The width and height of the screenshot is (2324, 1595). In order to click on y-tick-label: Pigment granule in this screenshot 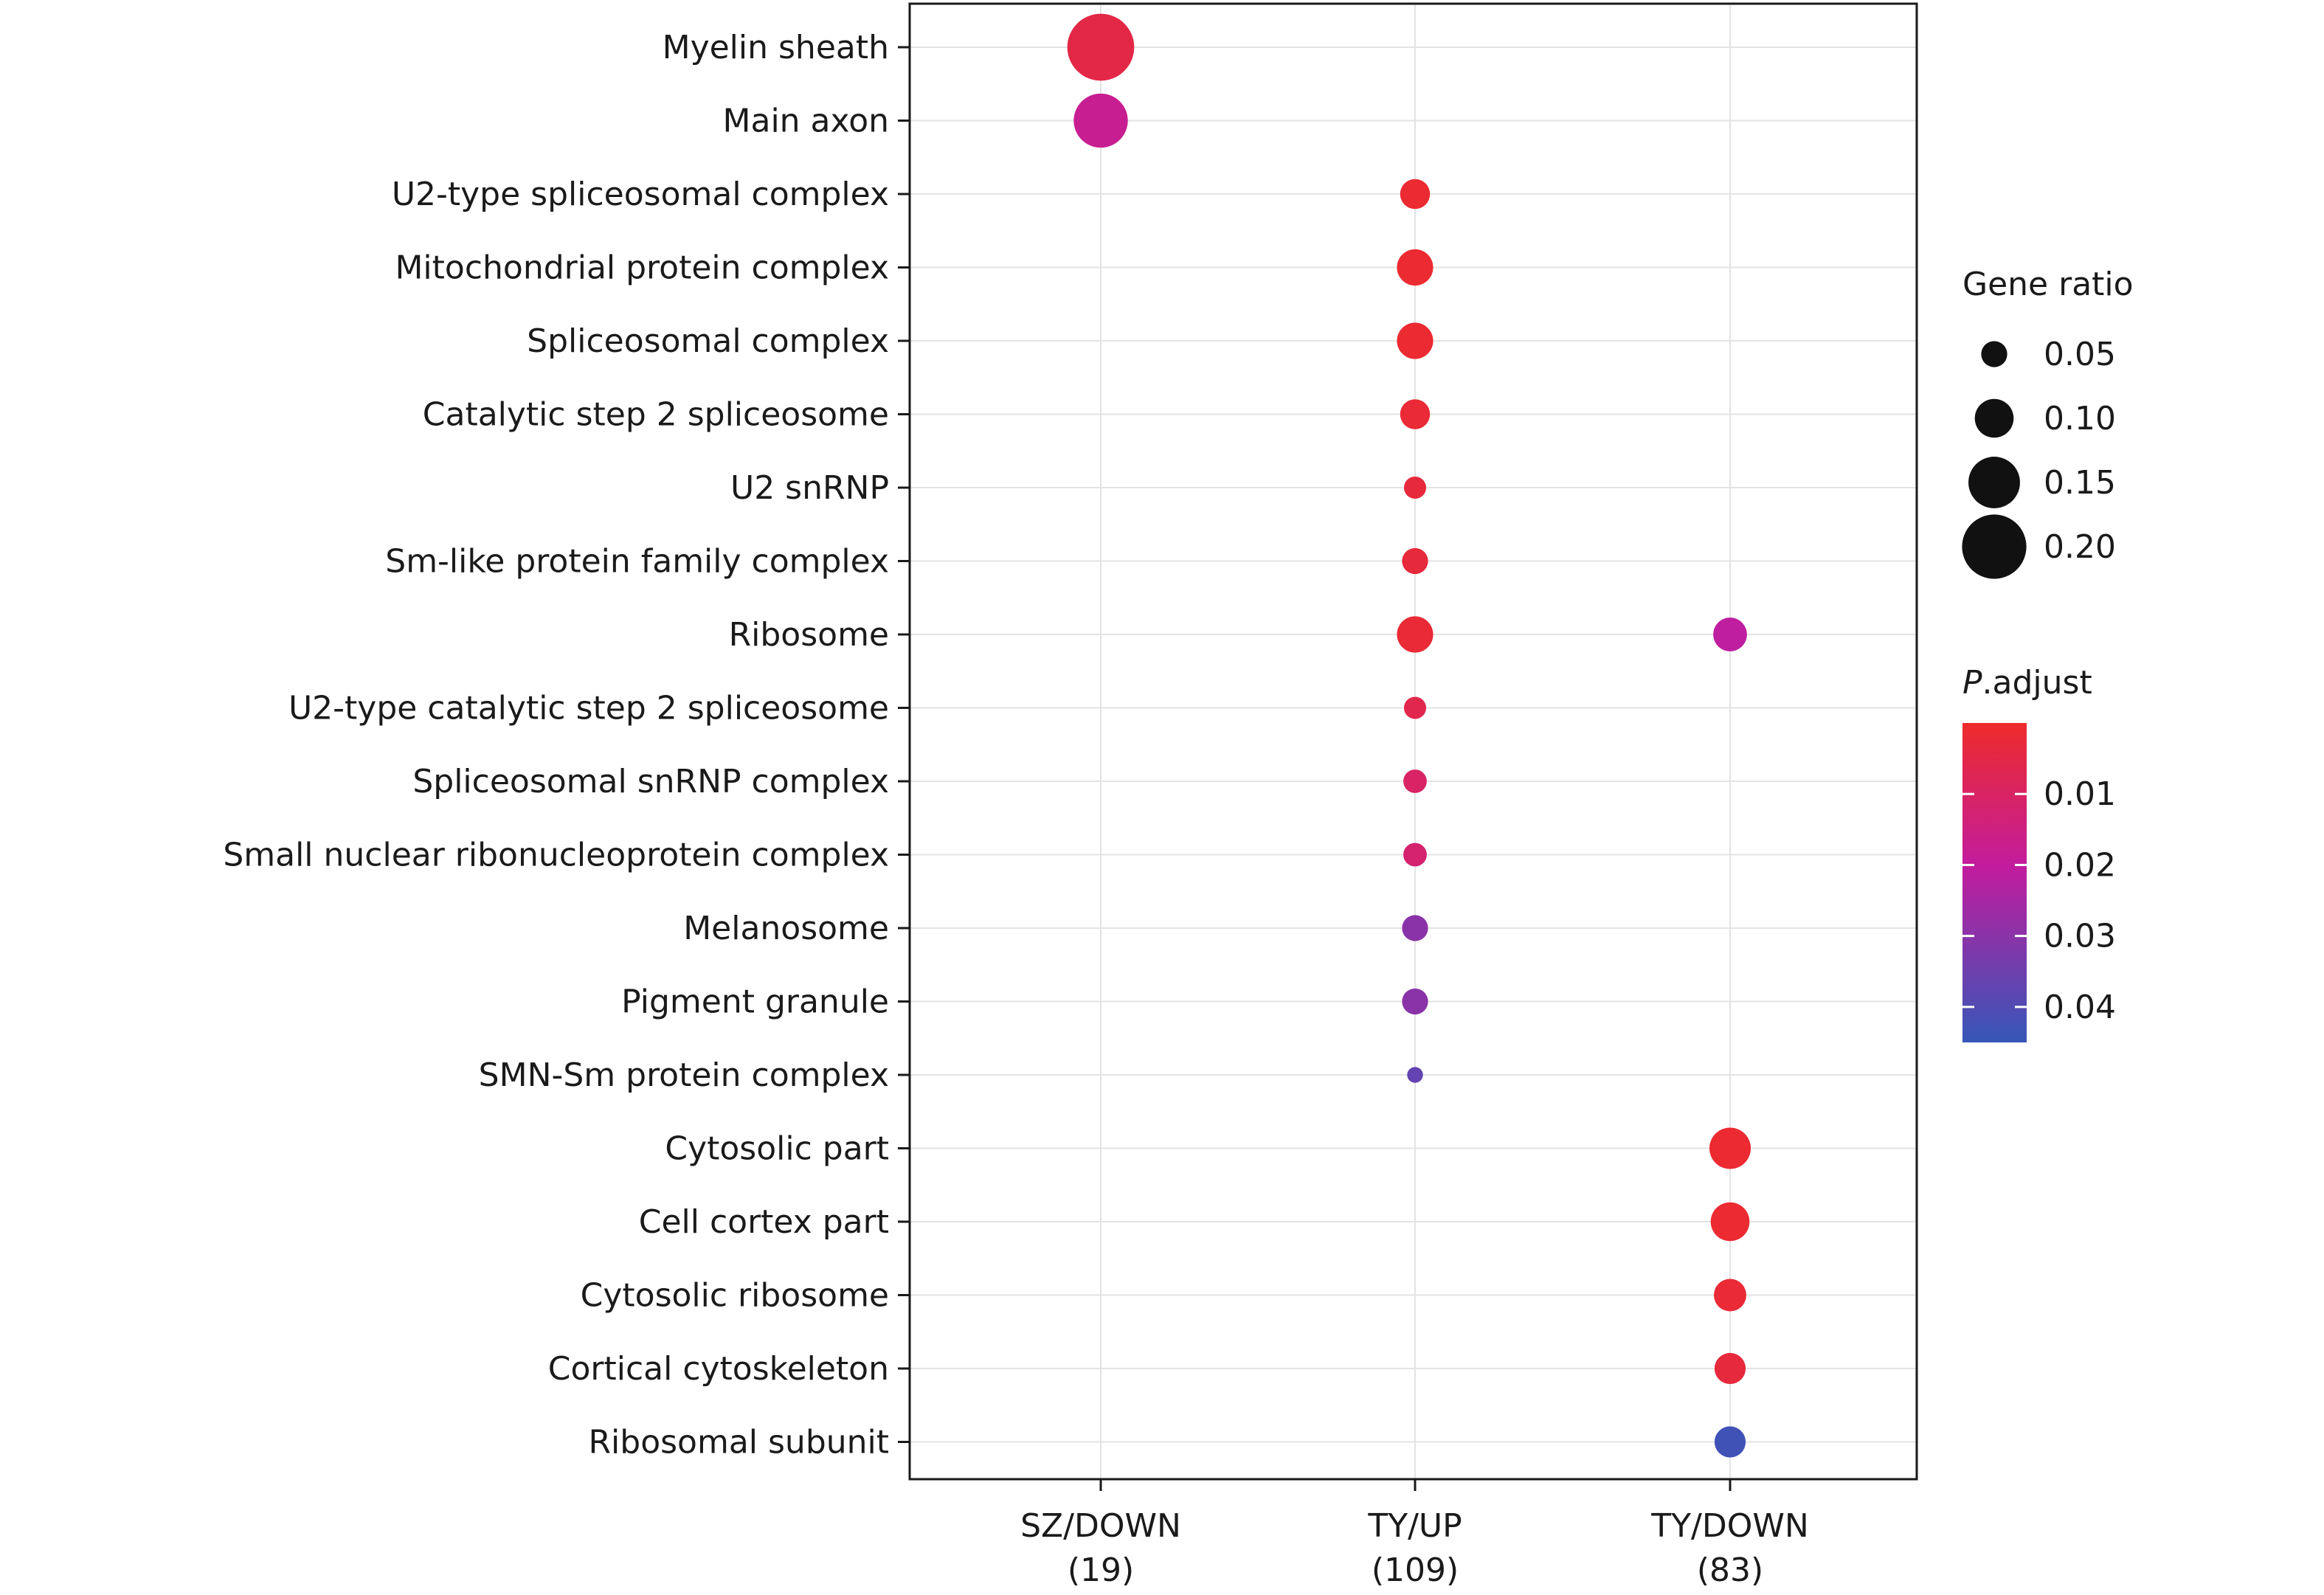, I will do `click(755, 1002)`.